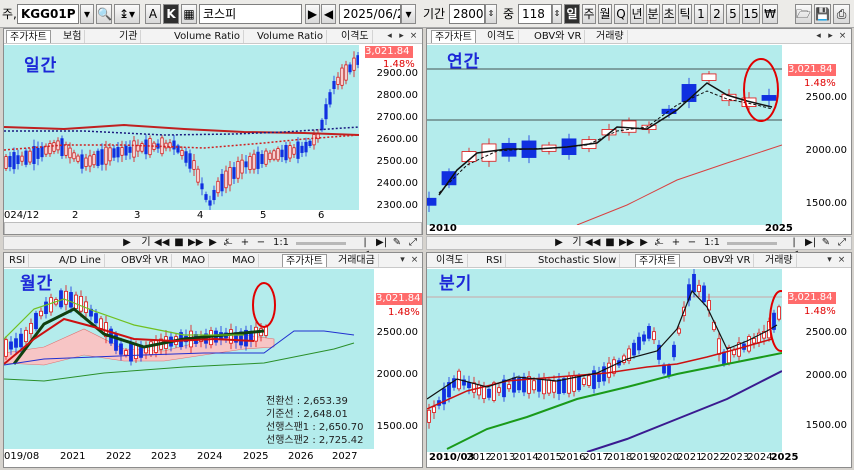 The width and height of the screenshot is (854, 470). I want to click on monthly-tab-0: RSI, so click(18, 260).